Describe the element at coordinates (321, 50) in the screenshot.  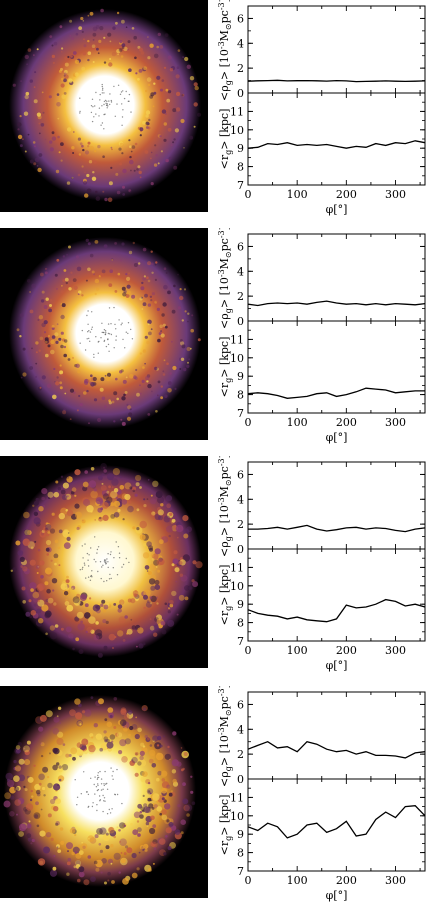
I see `rho-plot-1: 0 2 4 6 <ρg> [10-3M⊙pc-3]` at that location.